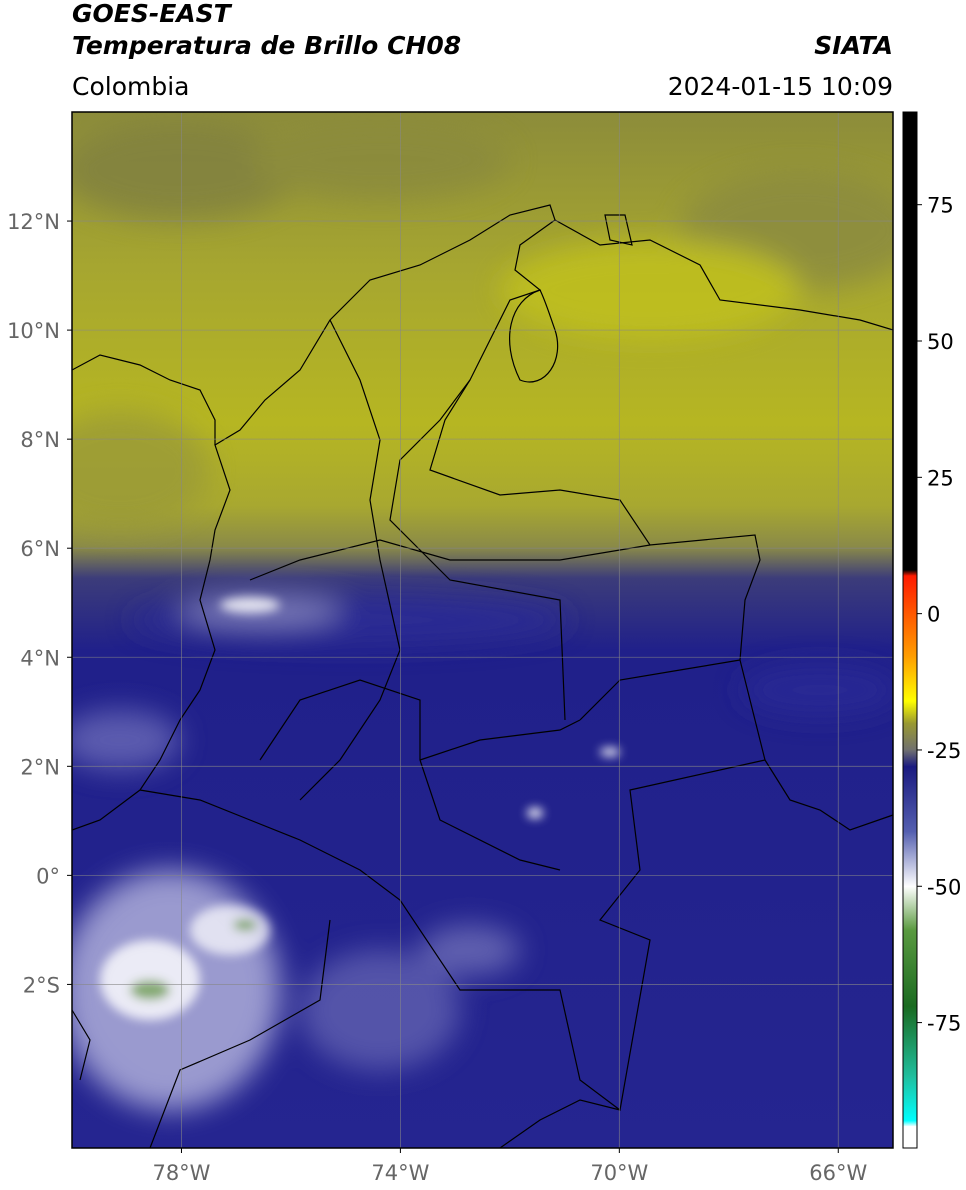  What do you see at coordinates (940, 342) in the screenshot?
I see `colorbar-tick-label: 50` at bounding box center [940, 342].